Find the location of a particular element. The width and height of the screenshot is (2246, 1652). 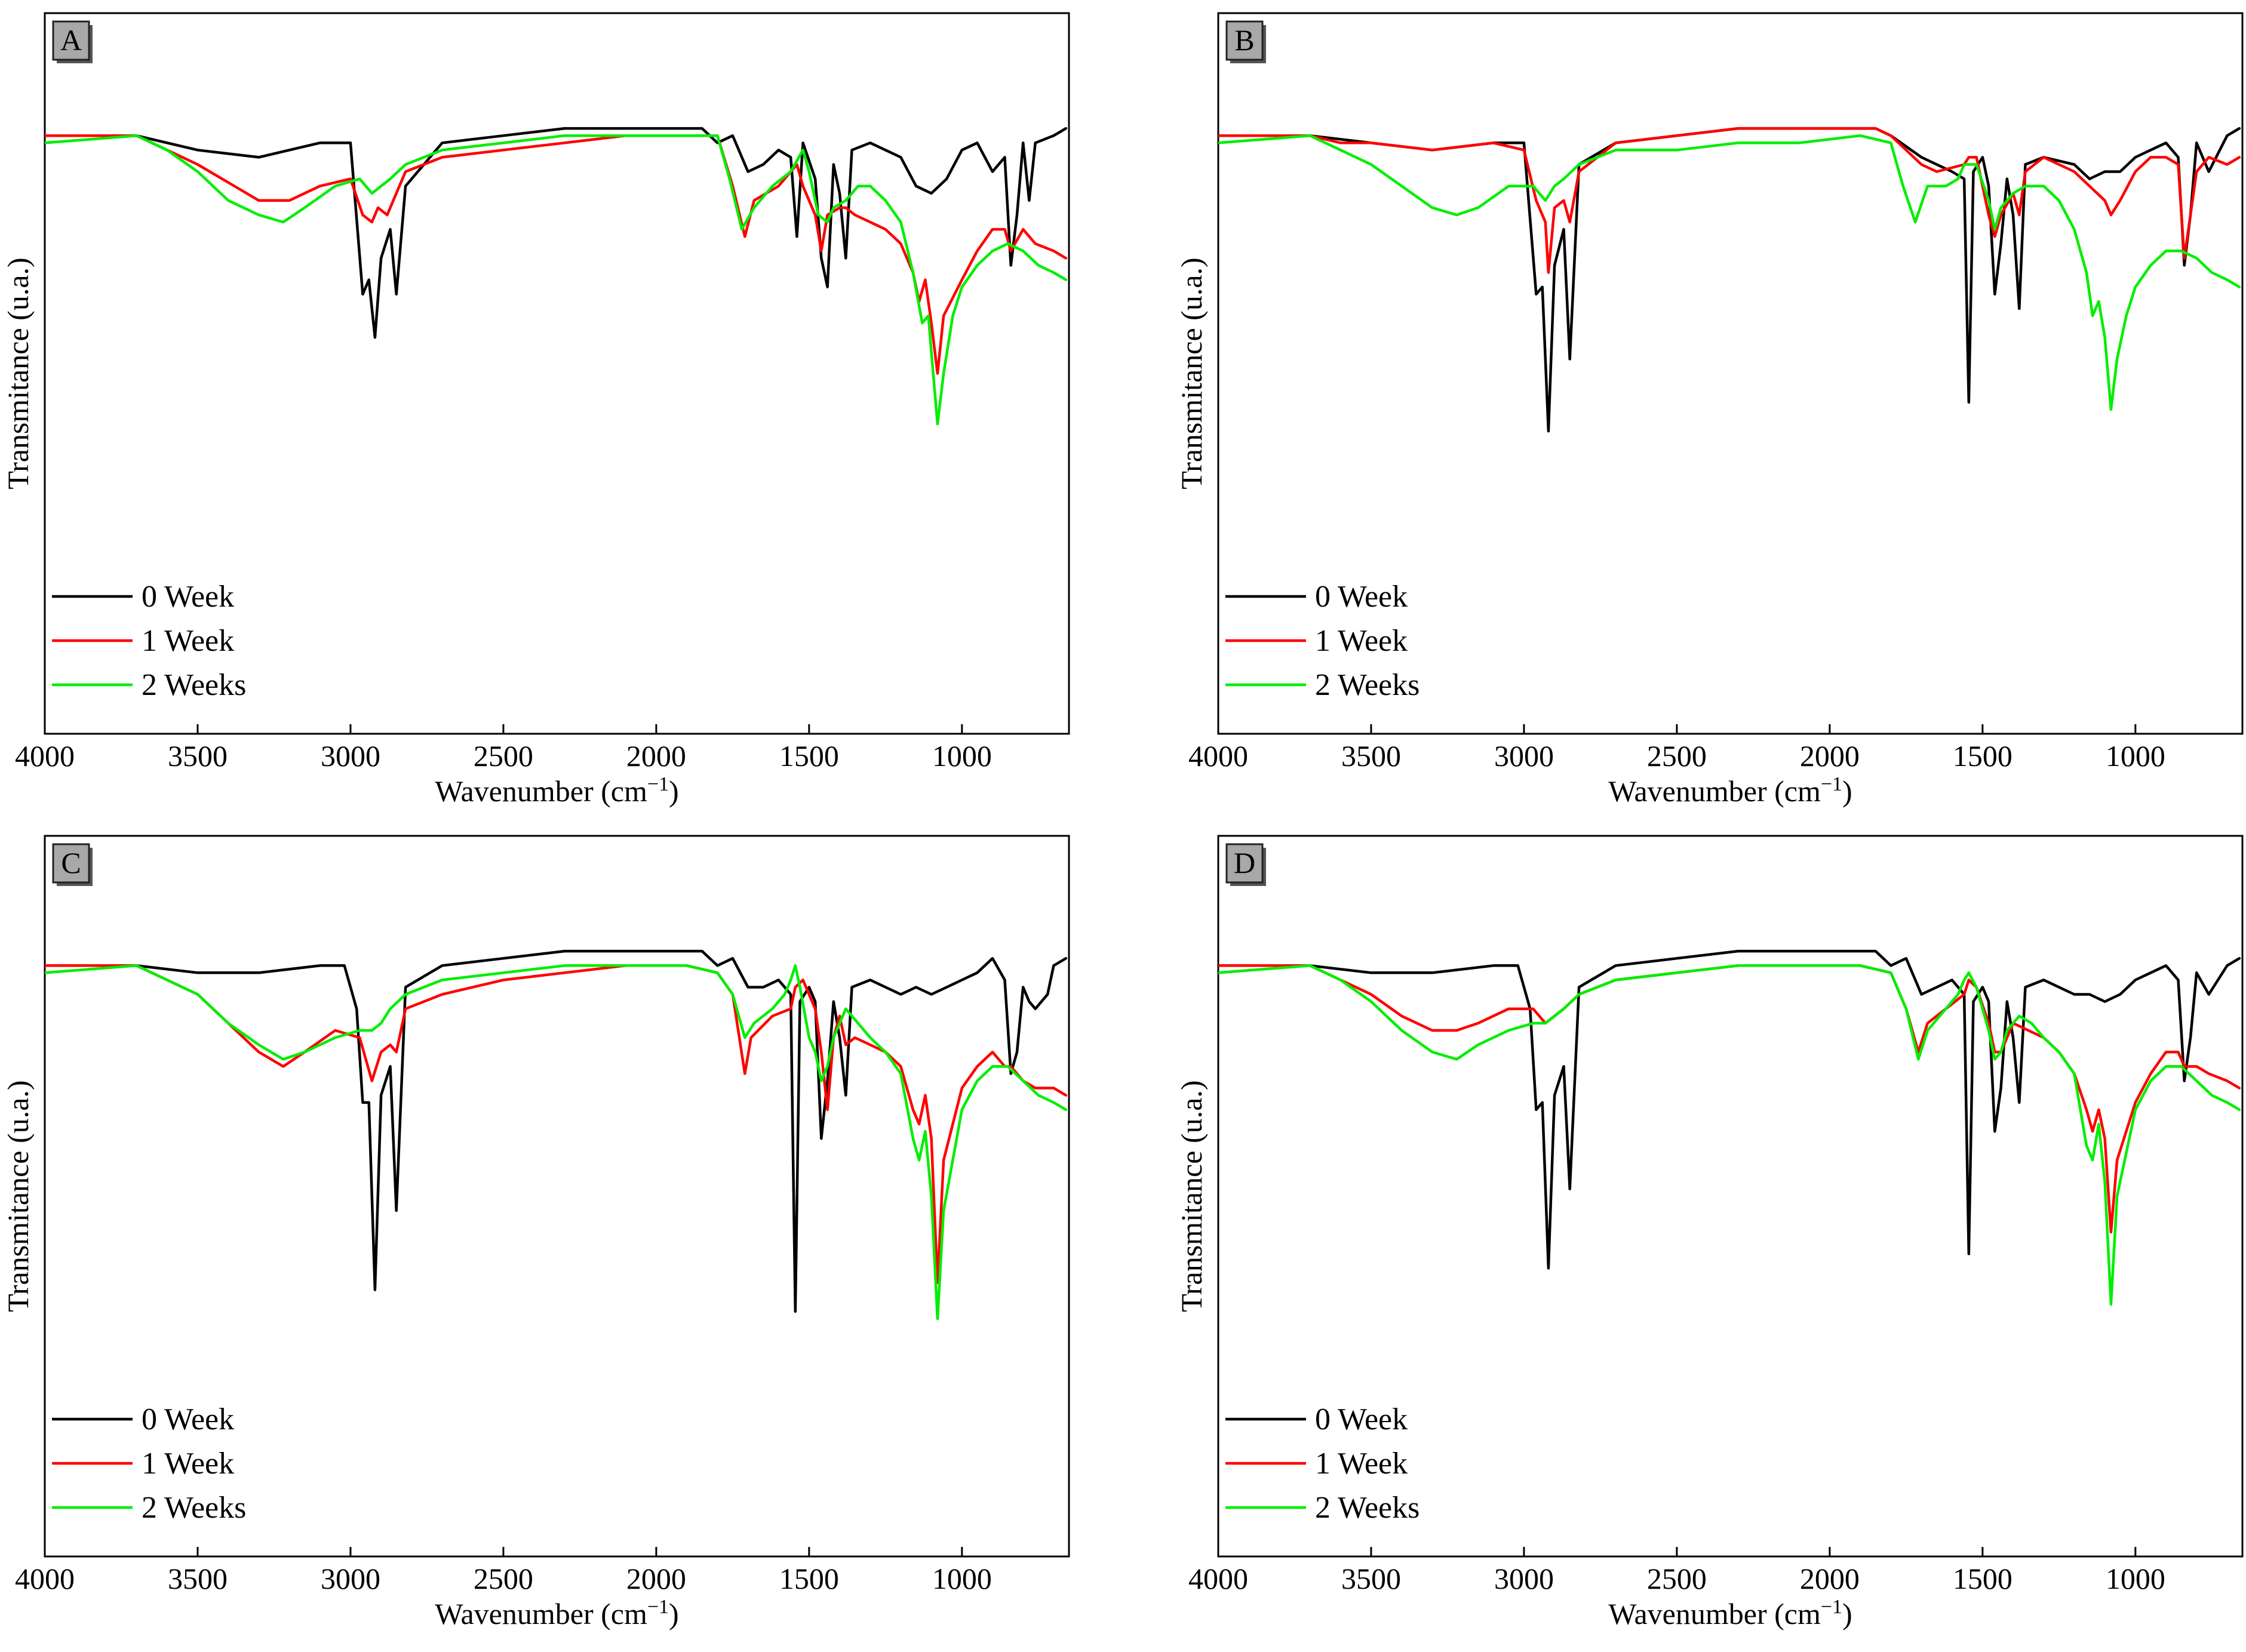

panel-d-xtick-label: 1000 is located at coordinates (2135, 1578).